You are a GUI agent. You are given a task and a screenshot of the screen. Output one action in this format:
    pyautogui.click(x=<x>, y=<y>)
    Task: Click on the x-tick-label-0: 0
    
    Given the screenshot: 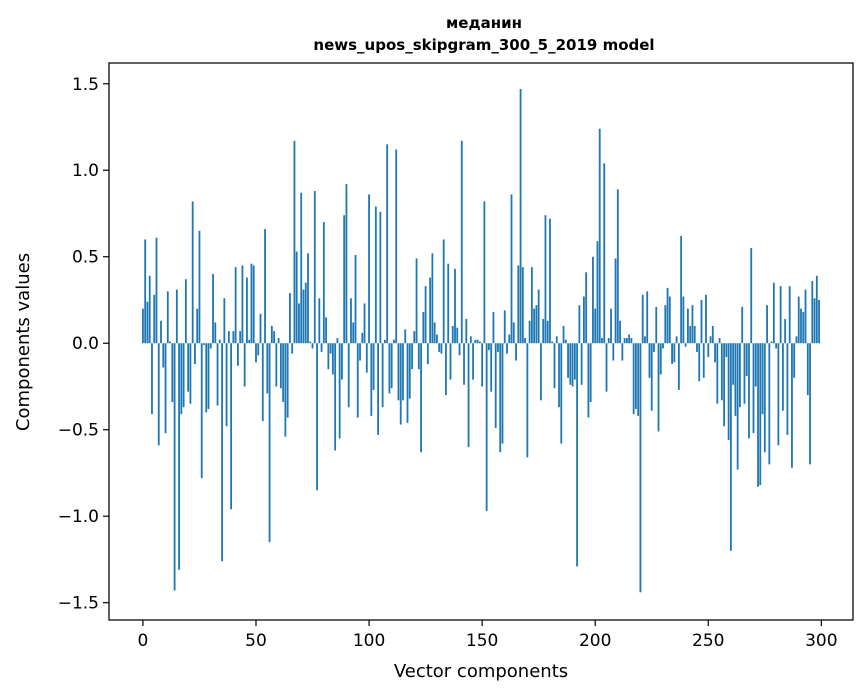 What is the action you would take?
    pyautogui.click(x=143, y=641)
    